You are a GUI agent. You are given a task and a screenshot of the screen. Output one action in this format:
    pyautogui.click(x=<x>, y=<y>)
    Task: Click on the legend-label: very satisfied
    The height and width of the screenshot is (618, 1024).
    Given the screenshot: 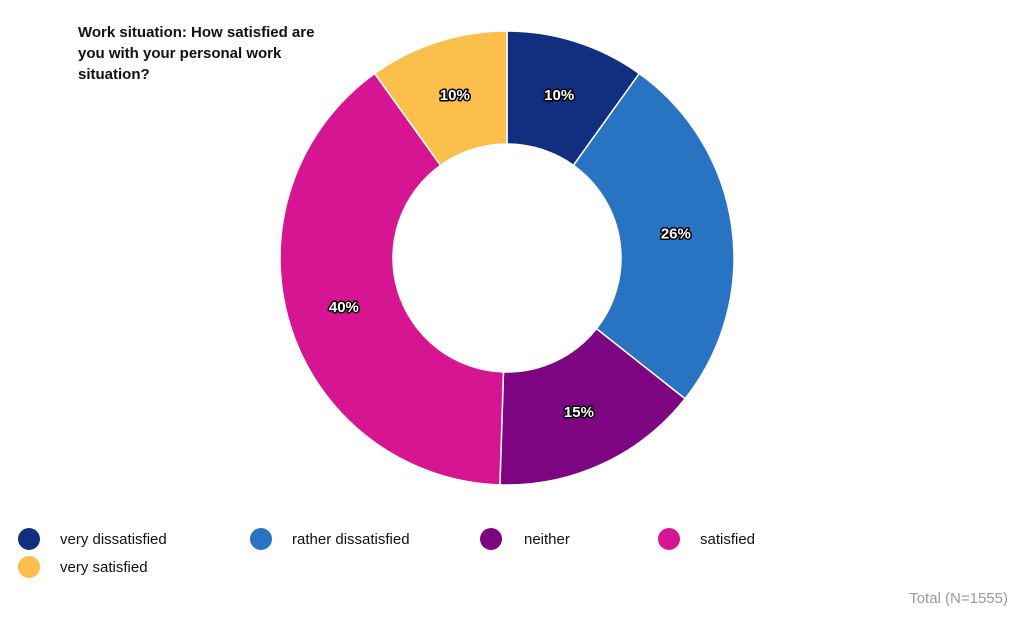 What is the action you would take?
    pyautogui.click(x=104, y=567)
    